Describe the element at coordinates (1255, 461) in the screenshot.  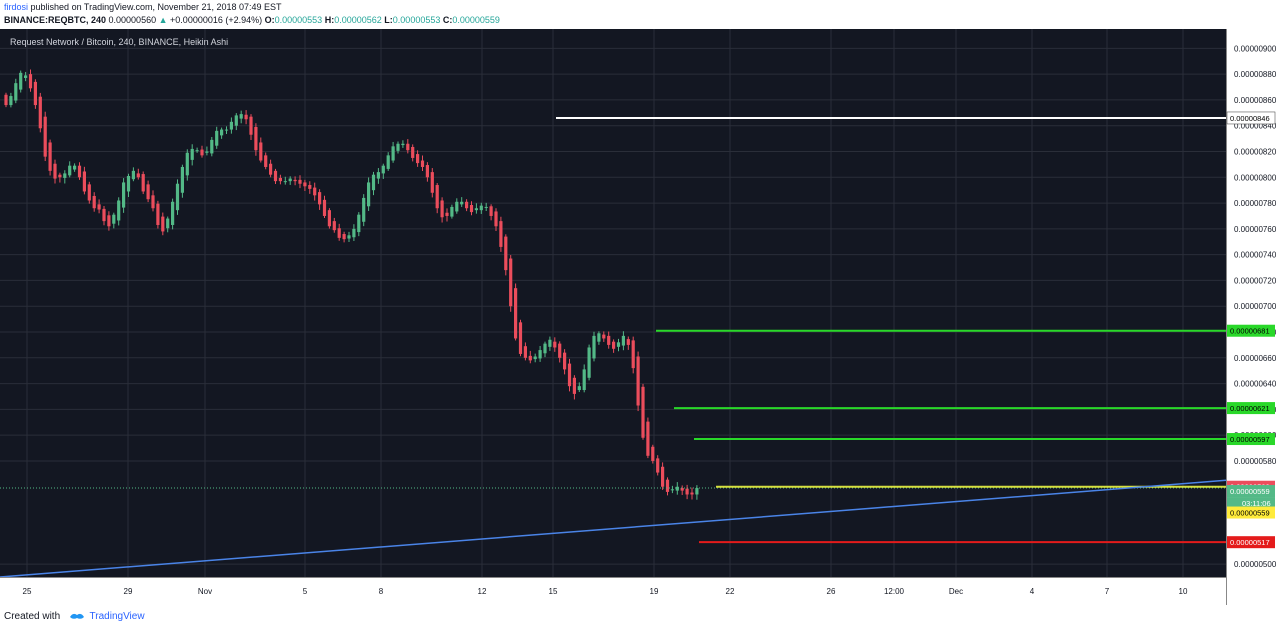
I see `y-tick-label: 0.00000580` at that location.